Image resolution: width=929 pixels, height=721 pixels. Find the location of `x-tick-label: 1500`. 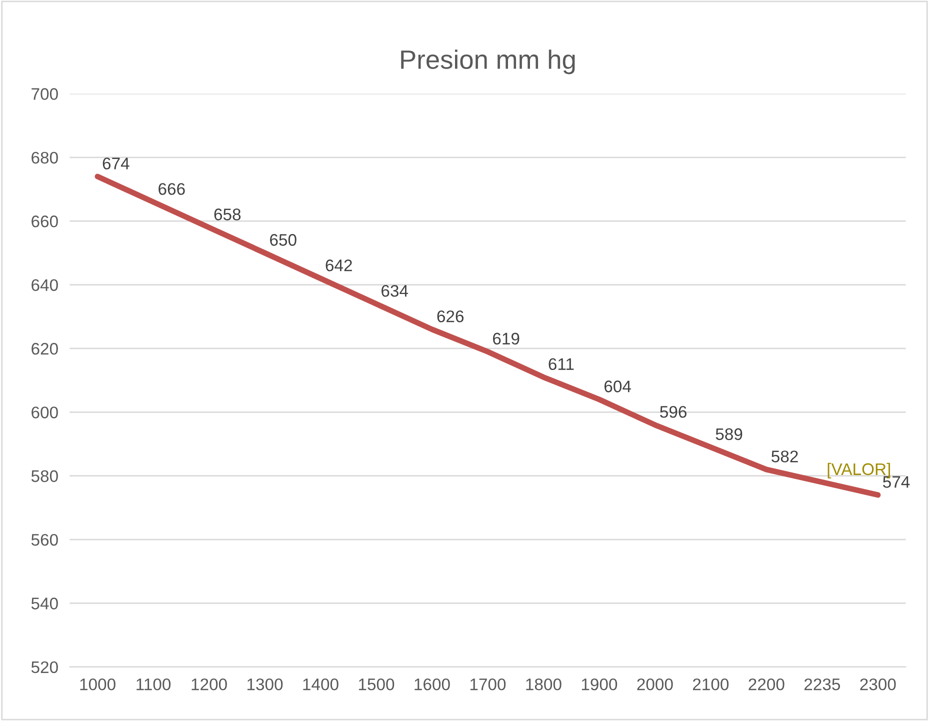

x-tick-label: 1500 is located at coordinates (376, 684).